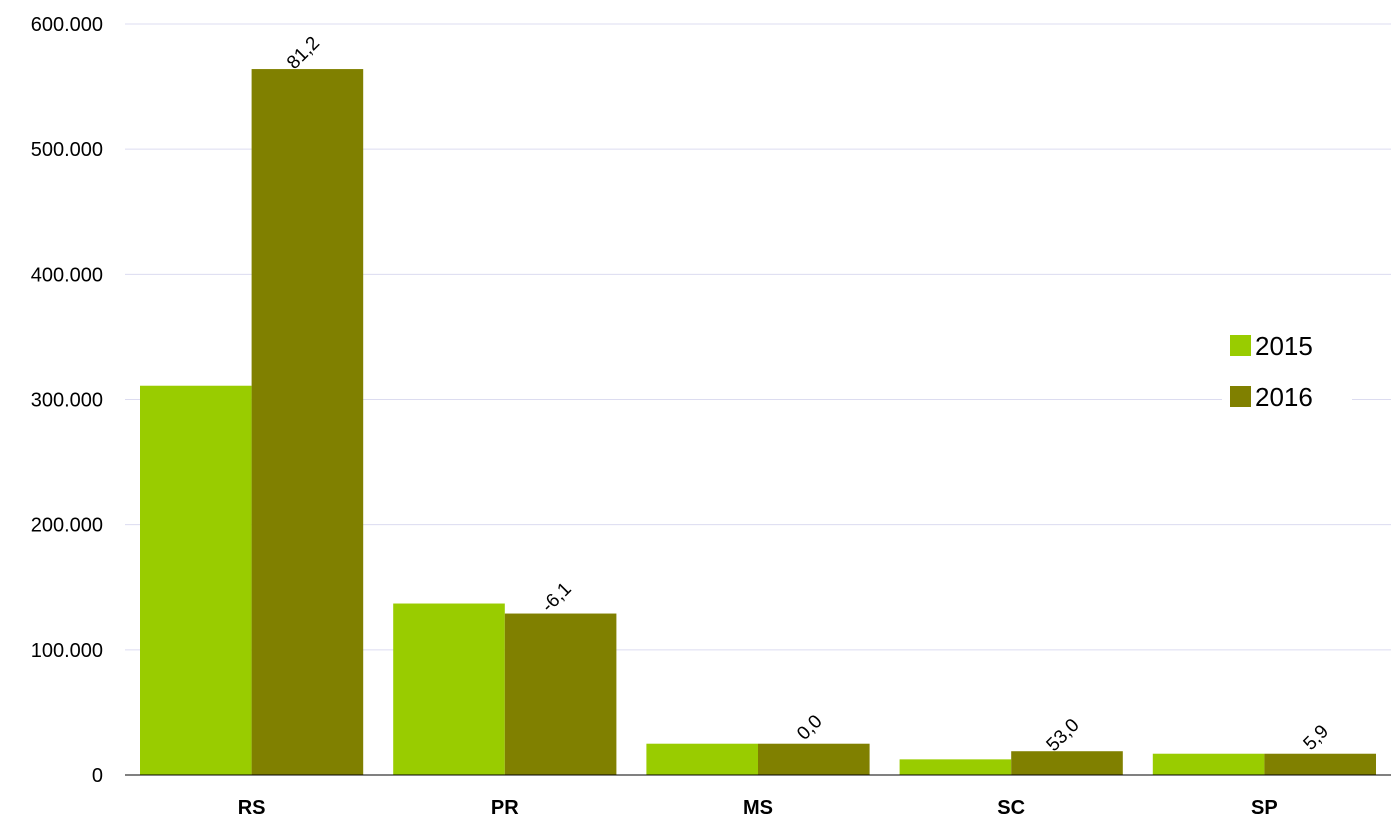 This screenshot has width=1391, height=827. Describe the element at coordinates (1287, 369) in the screenshot. I see `legend: 2015 2016` at that location.